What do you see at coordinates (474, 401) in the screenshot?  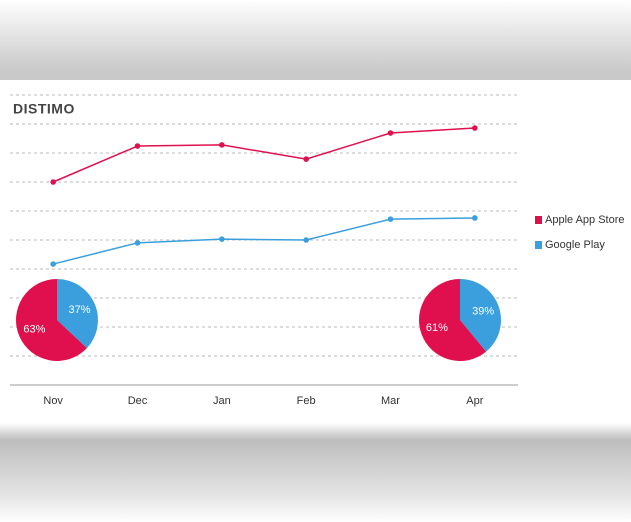 I see `x-tick-label: Apr` at bounding box center [474, 401].